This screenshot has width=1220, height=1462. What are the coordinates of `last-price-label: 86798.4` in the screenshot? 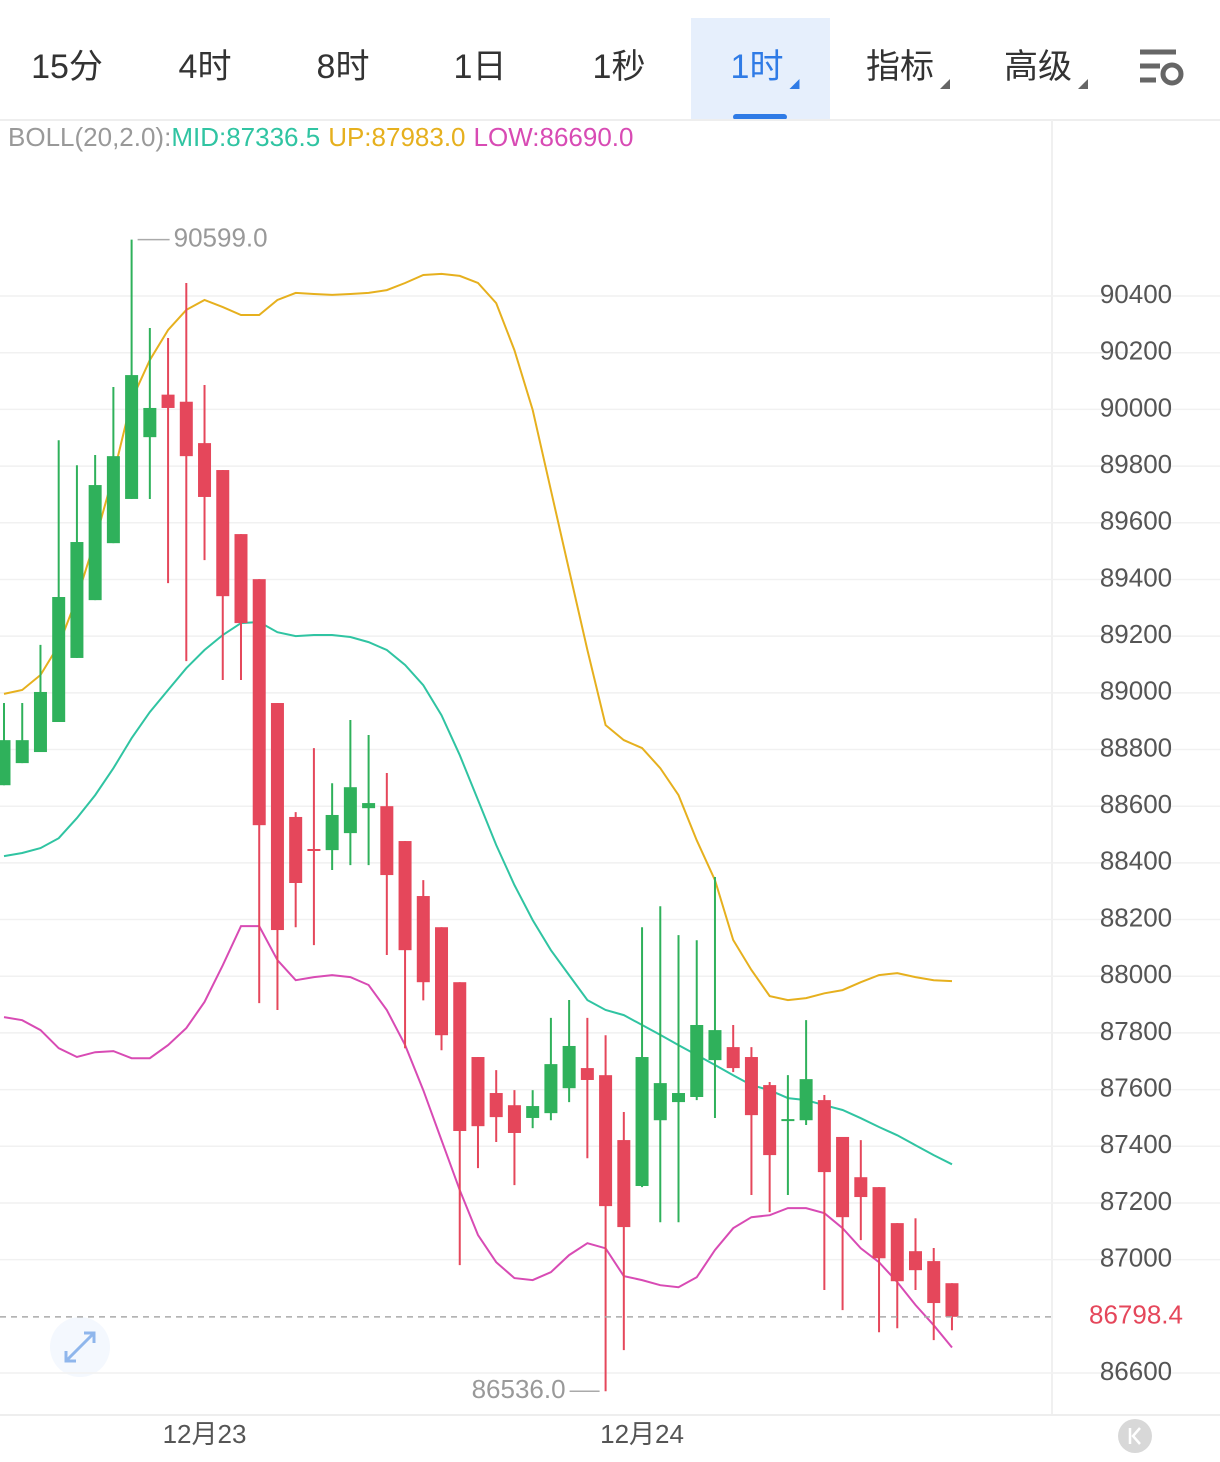 It's located at (1136, 1315).